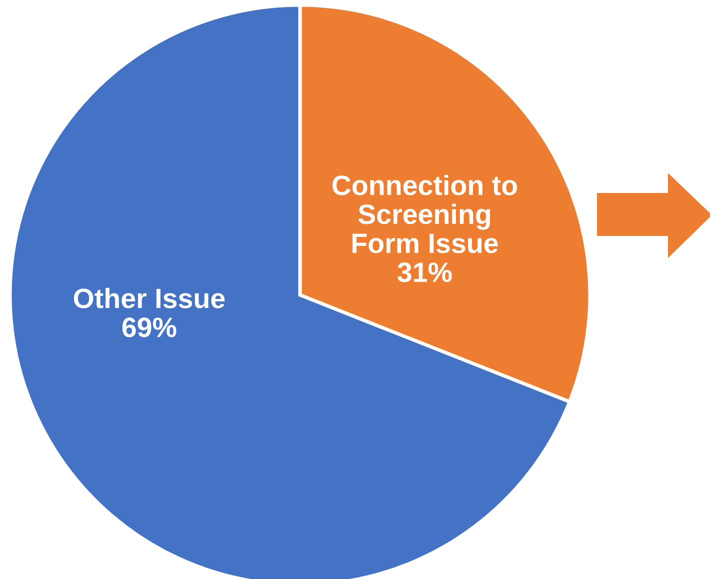  Describe the element at coordinates (149, 328) in the screenshot. I see `data-label: 69%` at that location.